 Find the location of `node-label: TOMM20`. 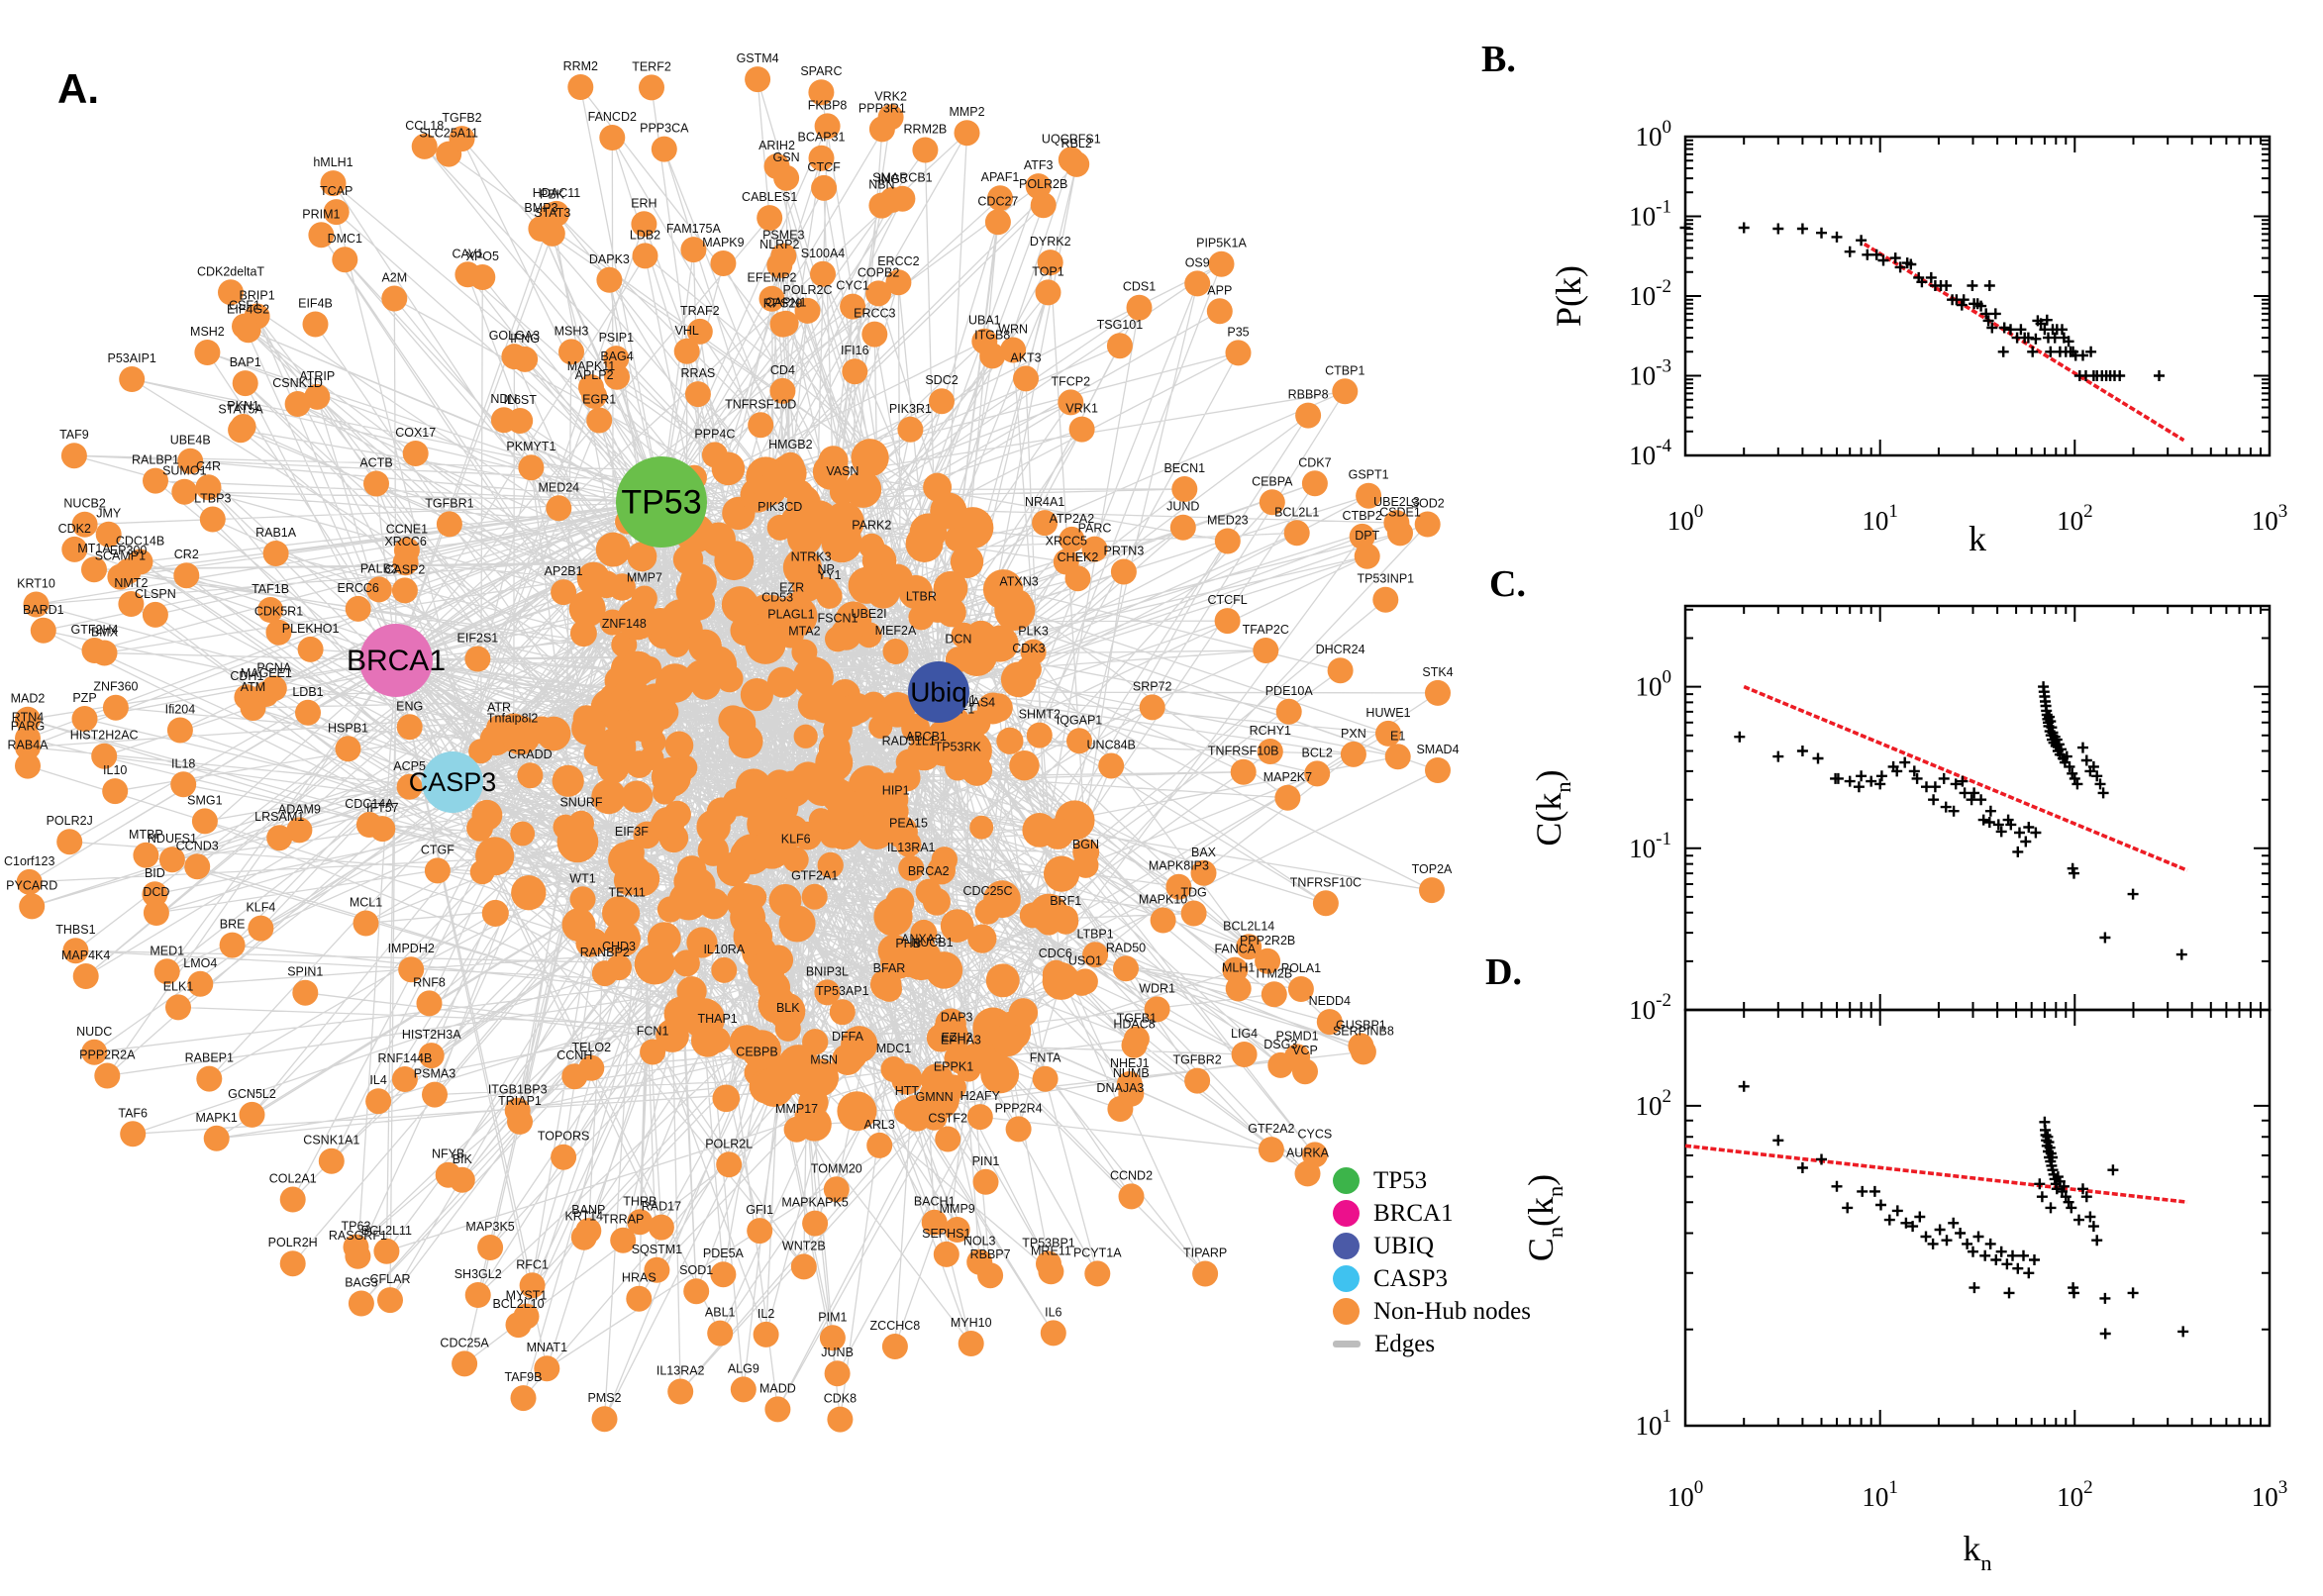

node-label: TOMM20 is located at coordinates (836, 1168).